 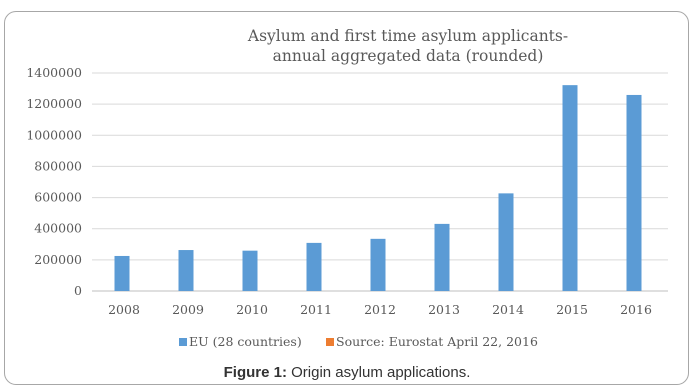 What do you see at coordinates (508, 309) in the screenshot?
I see `x-tick-label: 2014` at bounding box center [508, 309].